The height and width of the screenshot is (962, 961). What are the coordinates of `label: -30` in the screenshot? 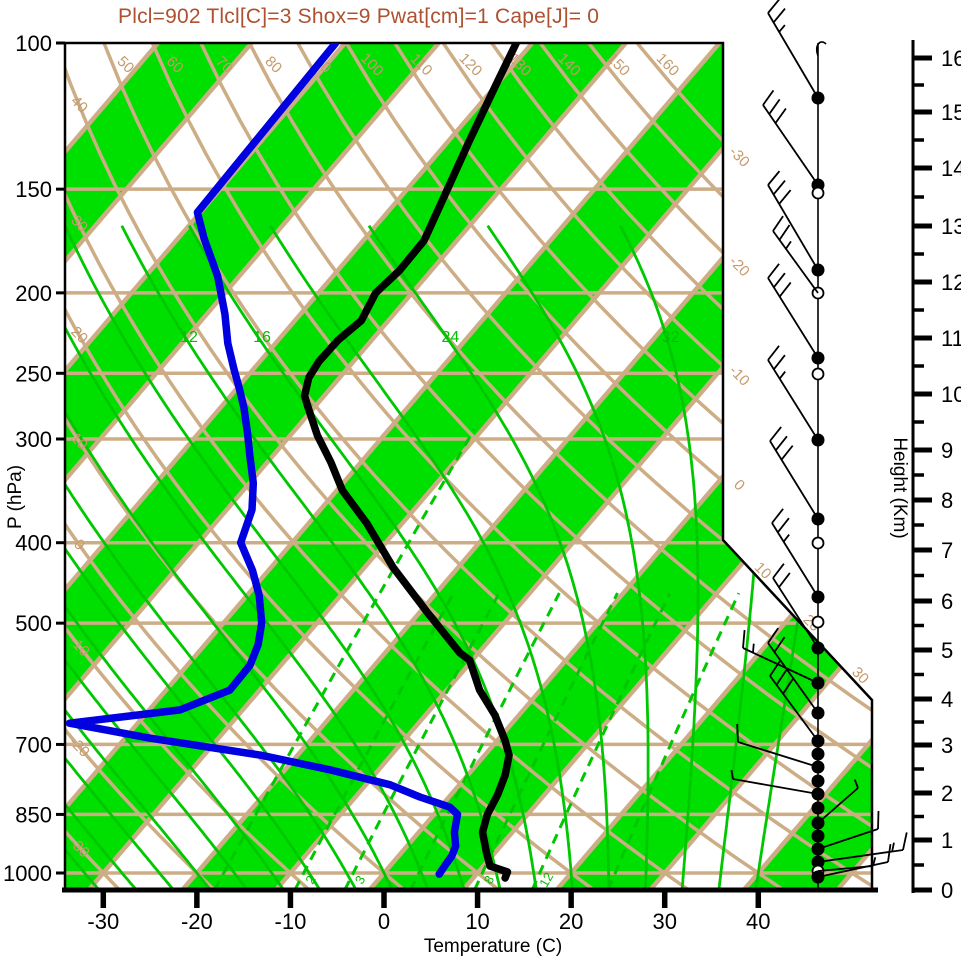 It's located at (739, 156).